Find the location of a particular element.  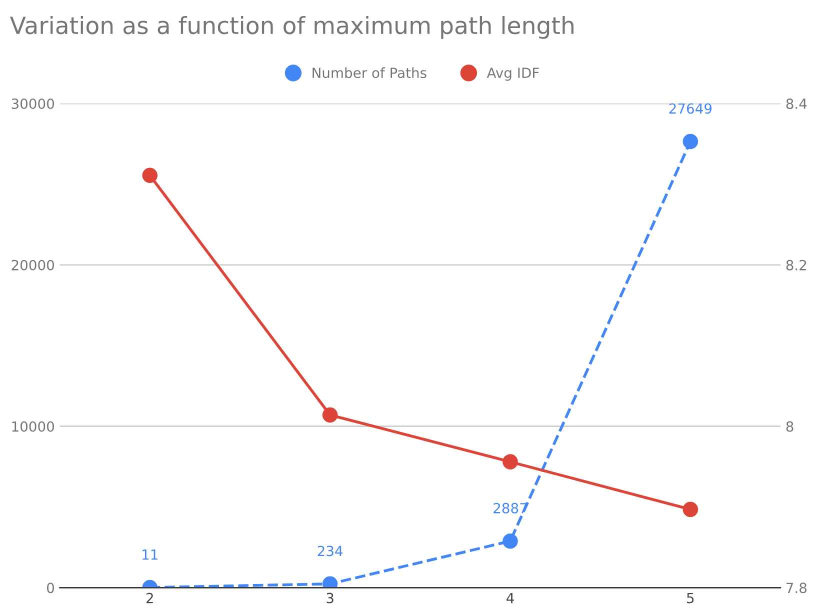

y2-tick-label: 7.8 is located at coordinates (796, 588).